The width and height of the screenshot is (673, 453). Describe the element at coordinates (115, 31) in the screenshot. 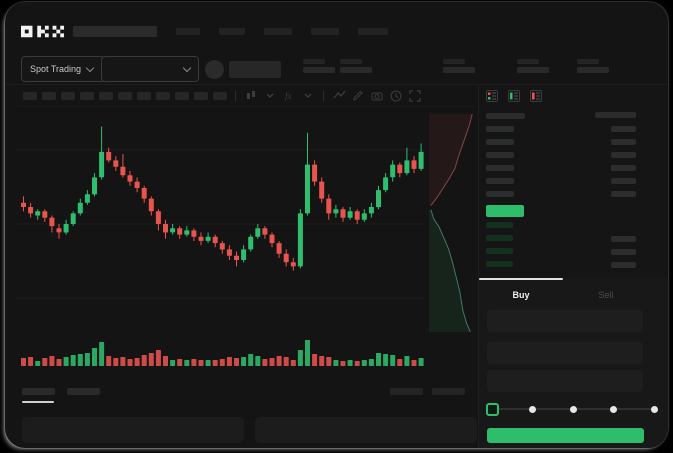

I see `nav-search-placeholder` at that location.